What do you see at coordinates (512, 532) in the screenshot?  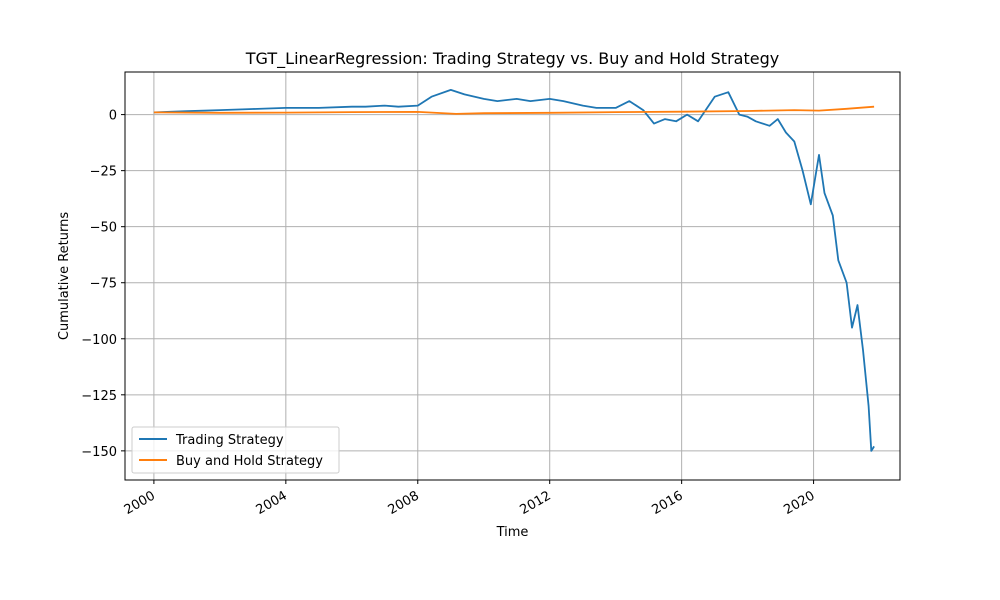 I see `x-axis-label: Time` at bounding box center [512, 532].